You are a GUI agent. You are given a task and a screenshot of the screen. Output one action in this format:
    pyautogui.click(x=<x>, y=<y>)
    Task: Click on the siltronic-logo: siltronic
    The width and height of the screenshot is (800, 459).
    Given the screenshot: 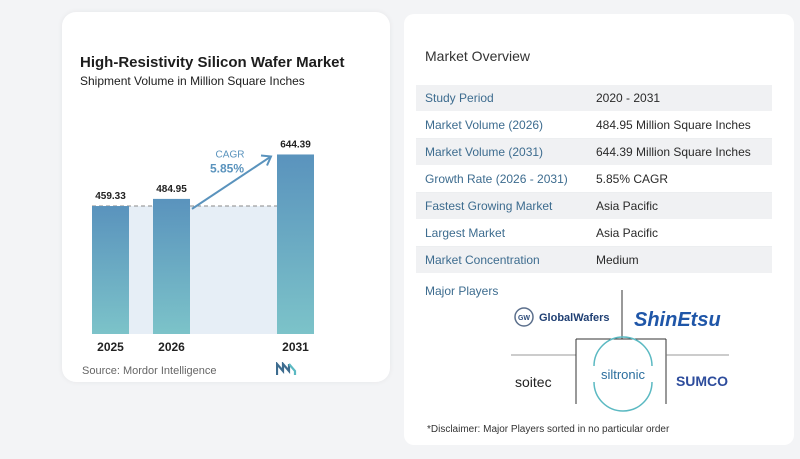 What is the action you would take?
    pyautogui.click(x=623, y=374)
    